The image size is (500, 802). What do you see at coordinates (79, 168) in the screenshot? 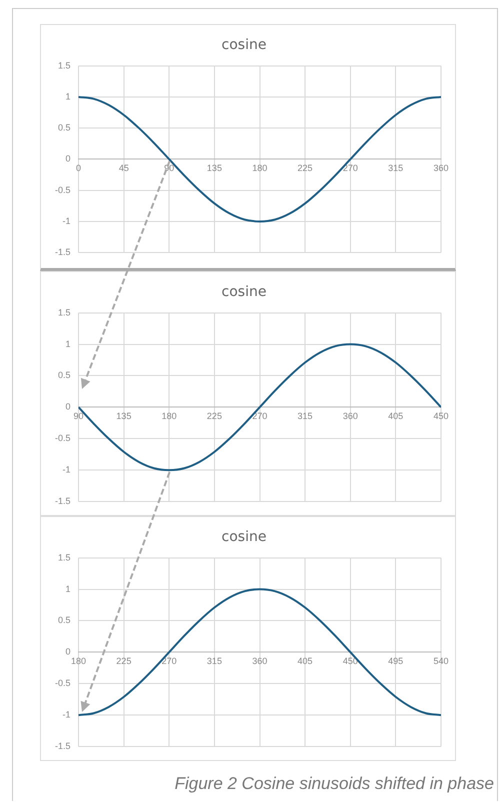
I see `x-tick-label: 0` at bounding box center [79, 168].